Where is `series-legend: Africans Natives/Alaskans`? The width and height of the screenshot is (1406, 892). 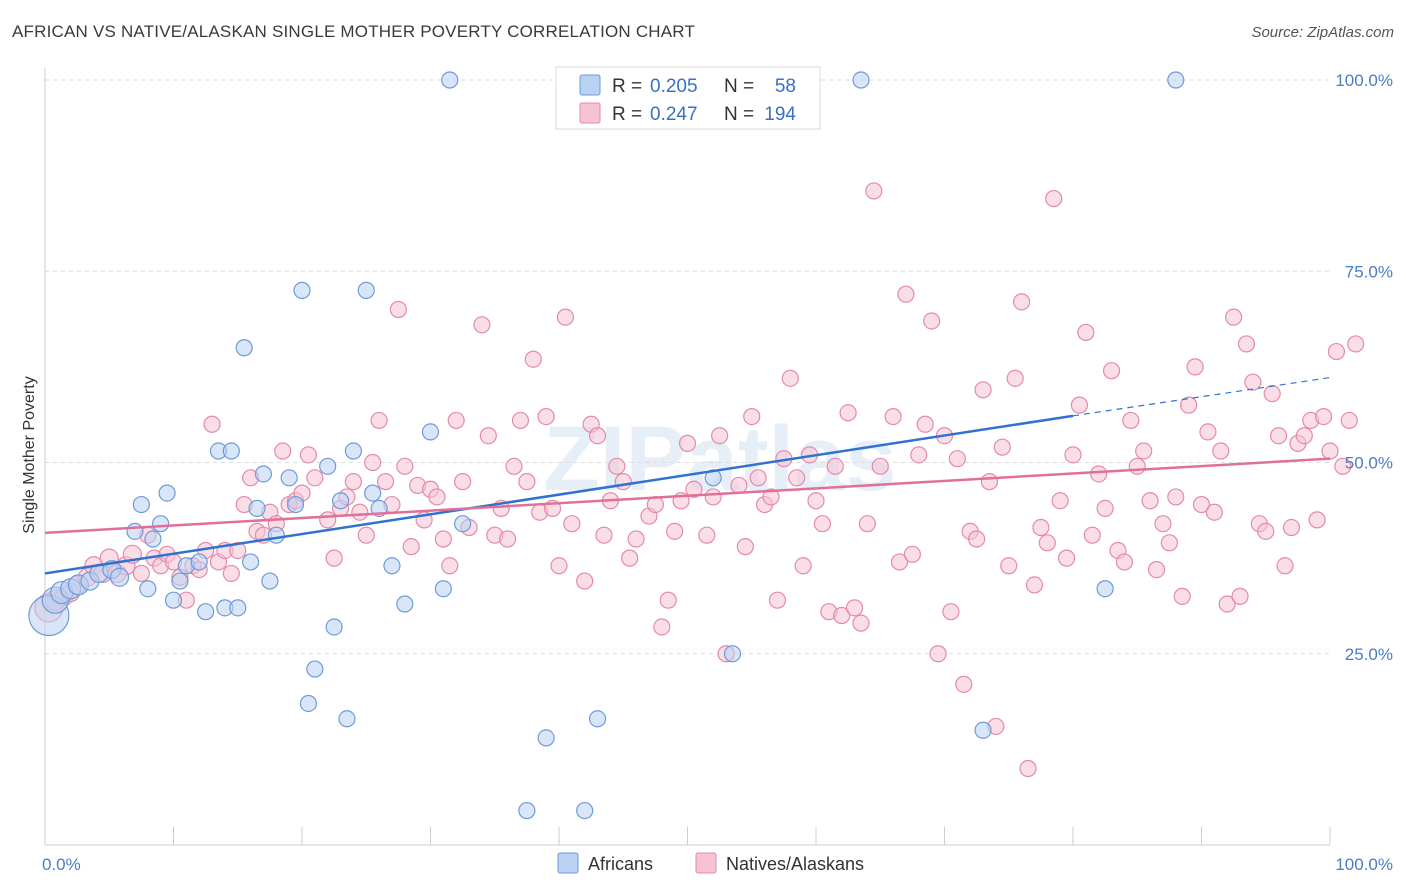
series-legend: Africans Natives/Alaskans is located at coordinates (710, 863).